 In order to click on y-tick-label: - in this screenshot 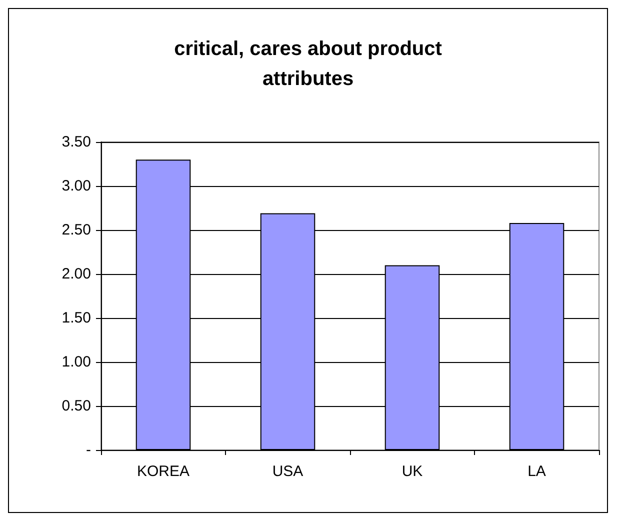, I will do `click(88, 450)`.